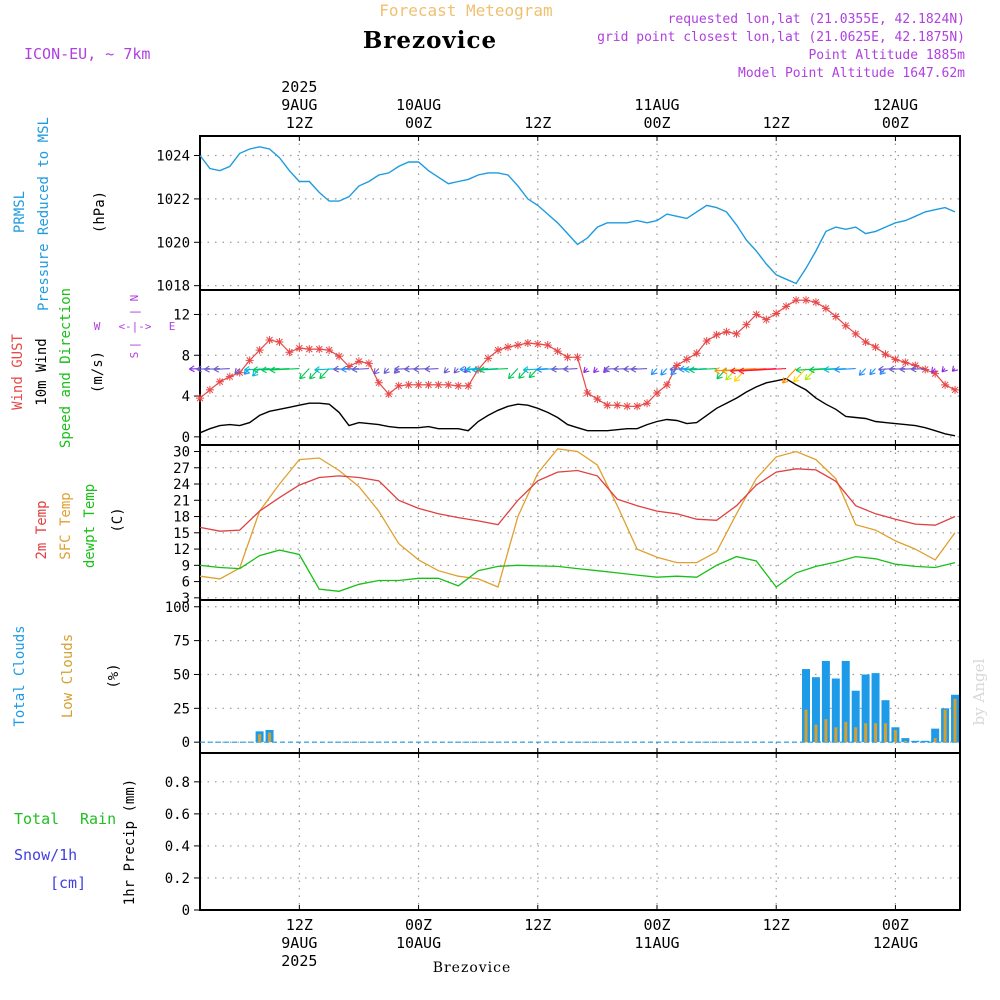 This screenshot has height=1000, width=1000. Describe the element at coordinates (181, 501) in the screenshot. I see `y-tick-label: 21` at that location.